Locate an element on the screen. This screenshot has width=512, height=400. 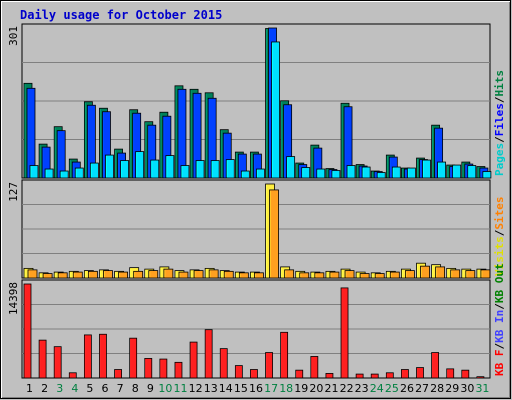
day-label-7: 7 is located at coordinates (120, 388).